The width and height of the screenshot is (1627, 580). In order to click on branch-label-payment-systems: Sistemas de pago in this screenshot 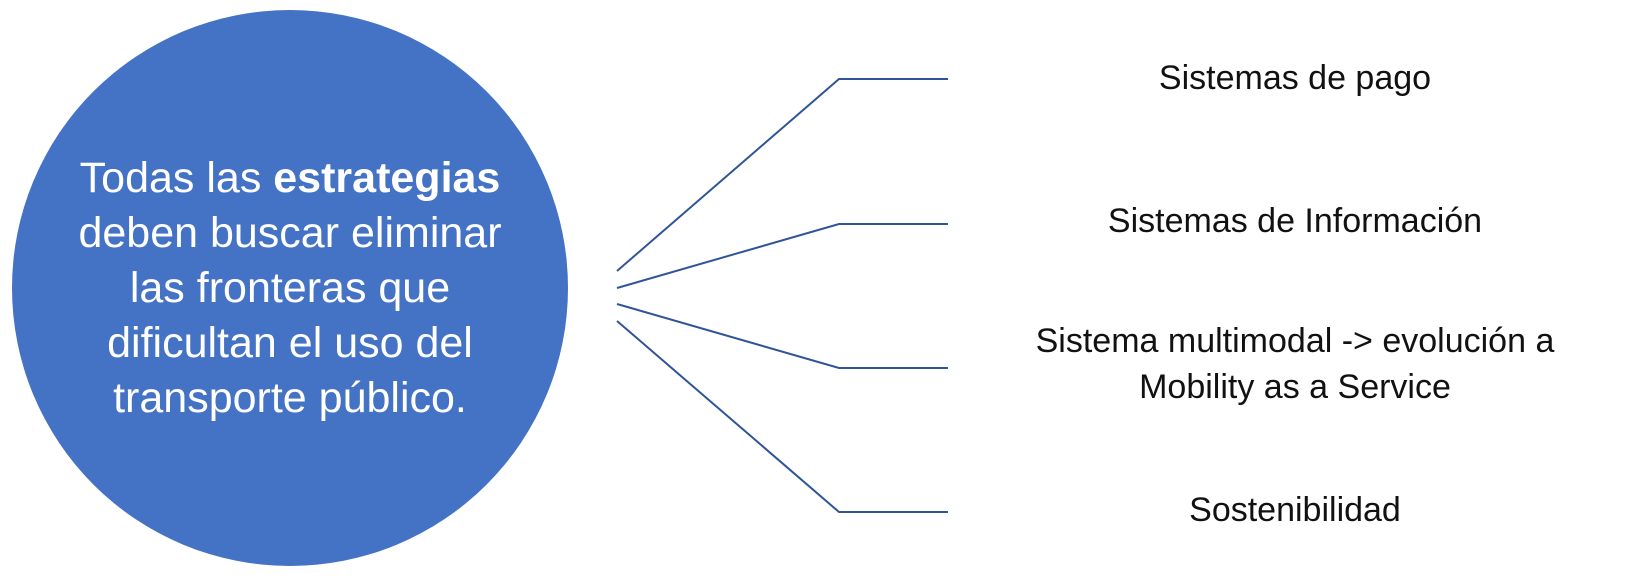, I will do `click(1295, 78)`.